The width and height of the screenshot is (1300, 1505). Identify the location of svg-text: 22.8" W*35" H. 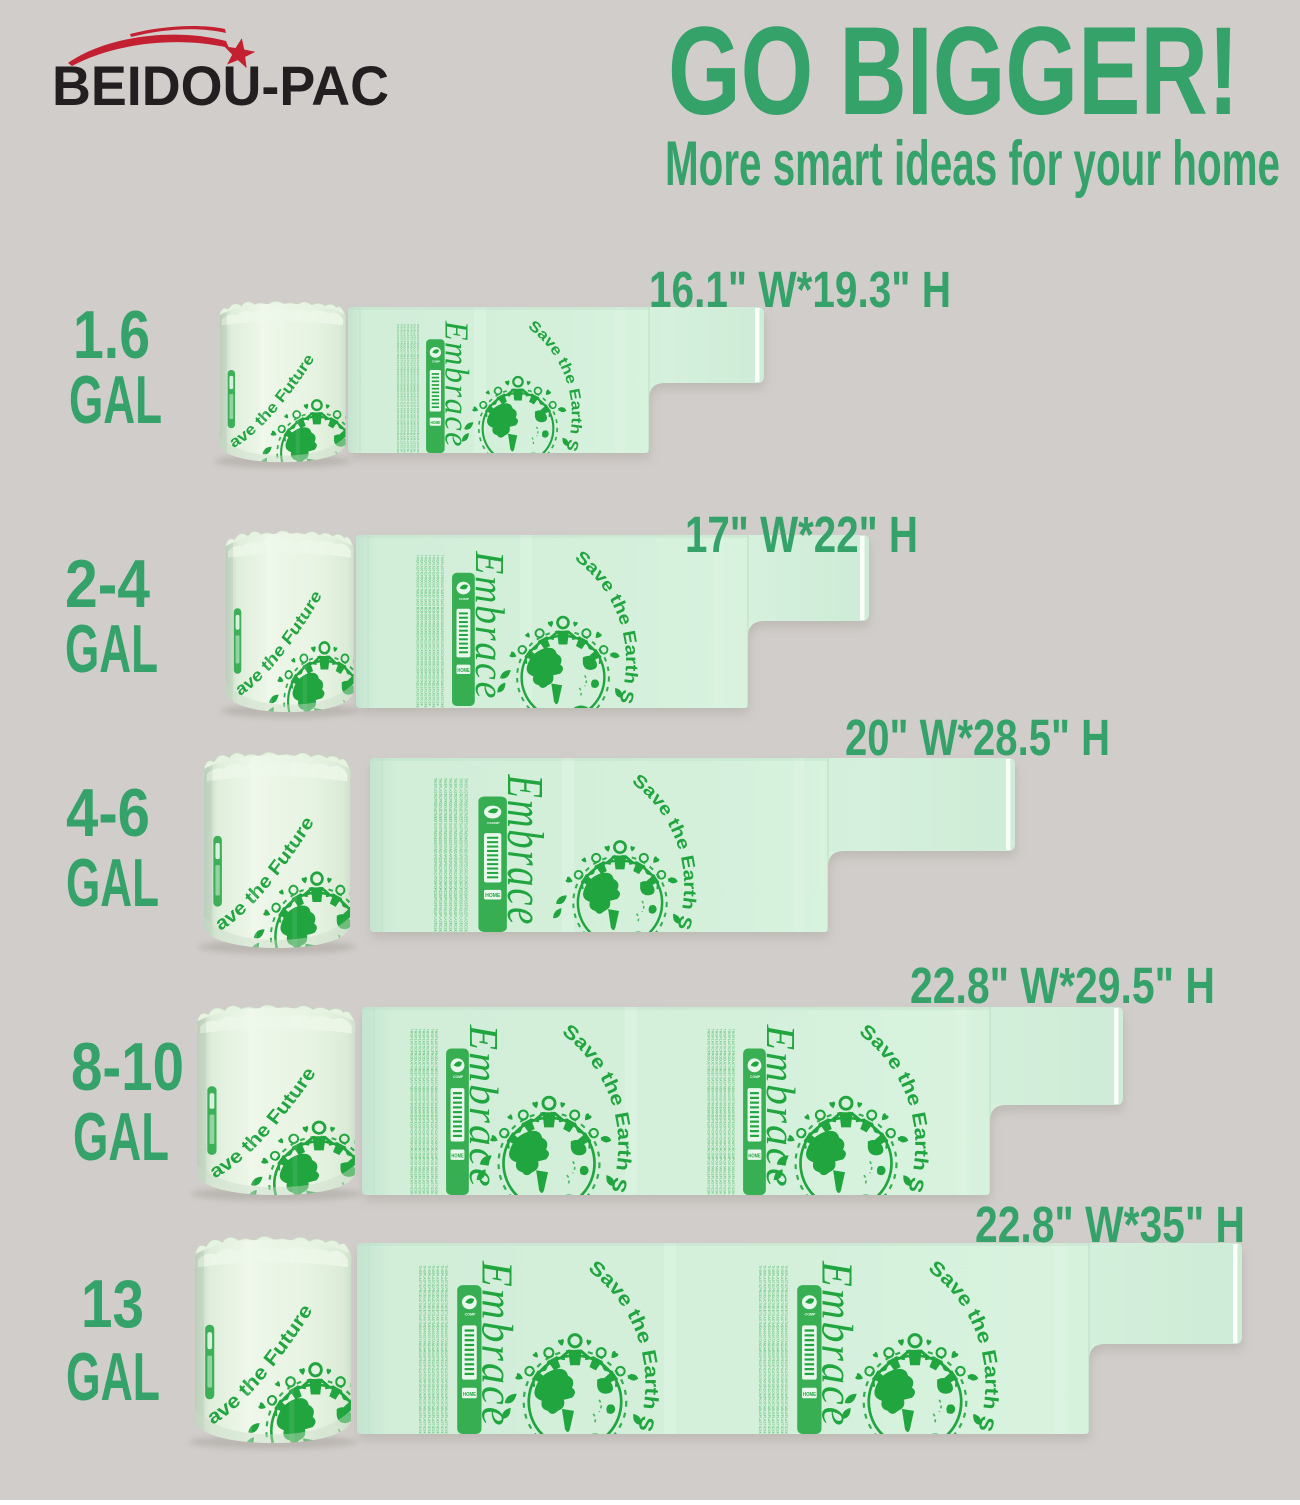
(1110, 1224).